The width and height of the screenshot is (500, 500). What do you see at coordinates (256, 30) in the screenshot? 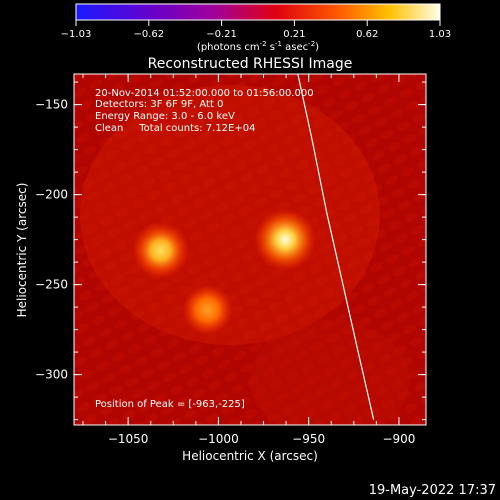
I see `colorbar-ticks: −1.03 −0.62 −0.21 0.21 0.62 1.03` at bounding box center [256, 30].